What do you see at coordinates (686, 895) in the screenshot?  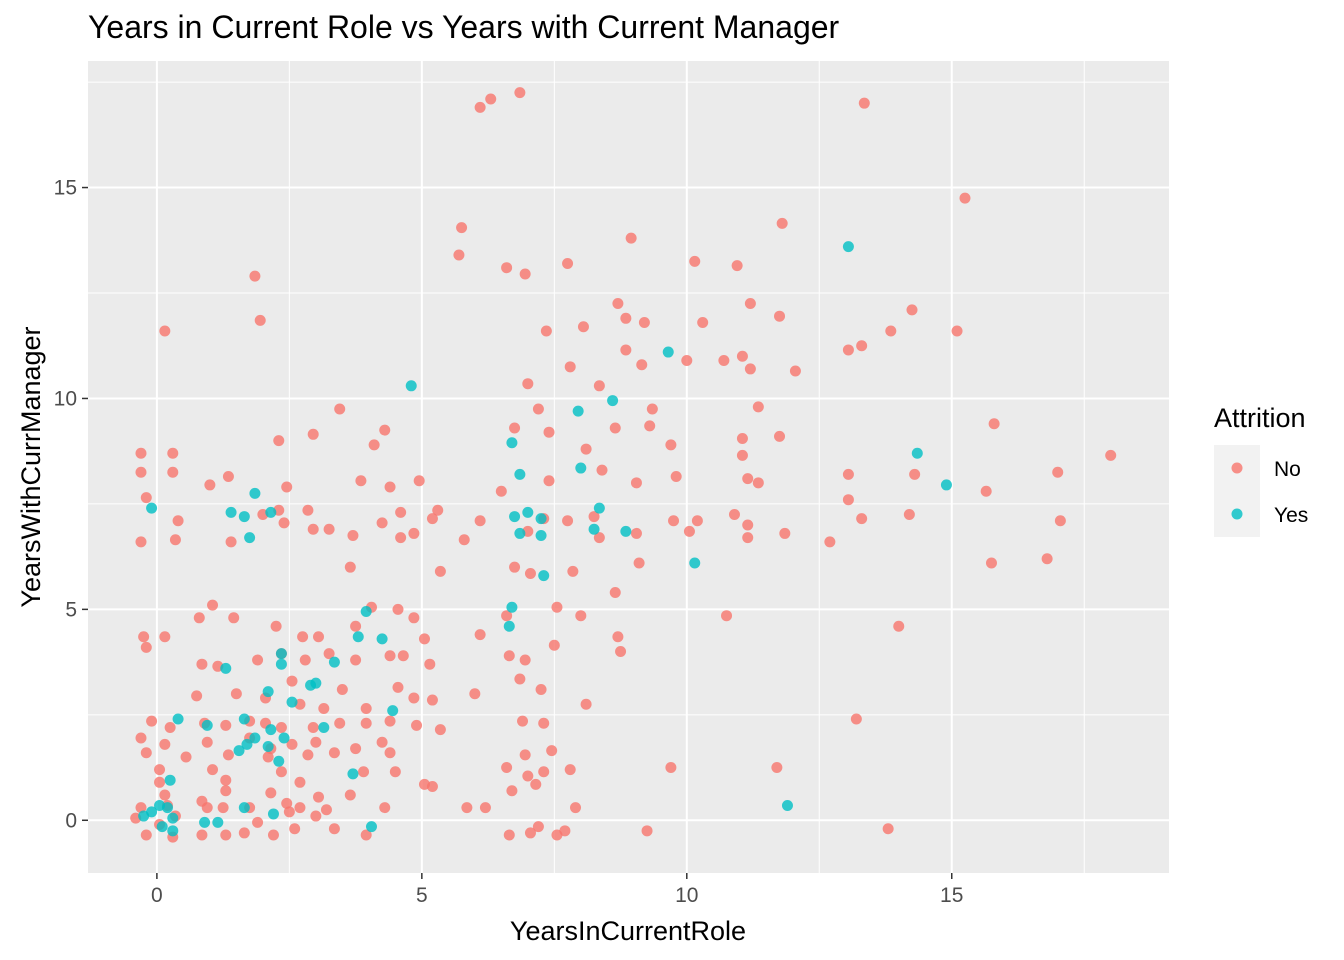 I see `x-tick-label: 10` at bounding box center [686, 895].